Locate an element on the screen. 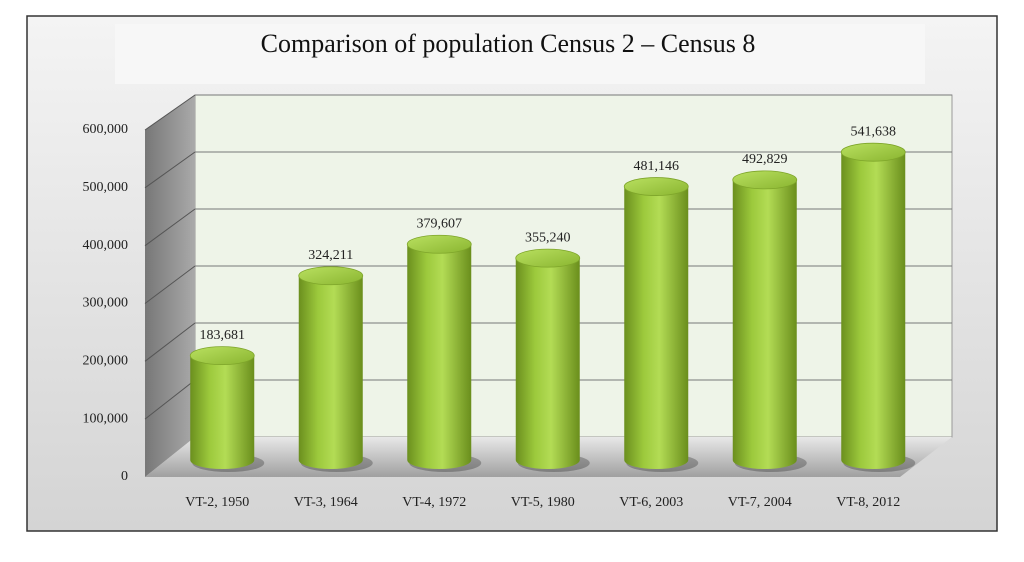  value-label: 379,607 is located at coordinates (440, 223).